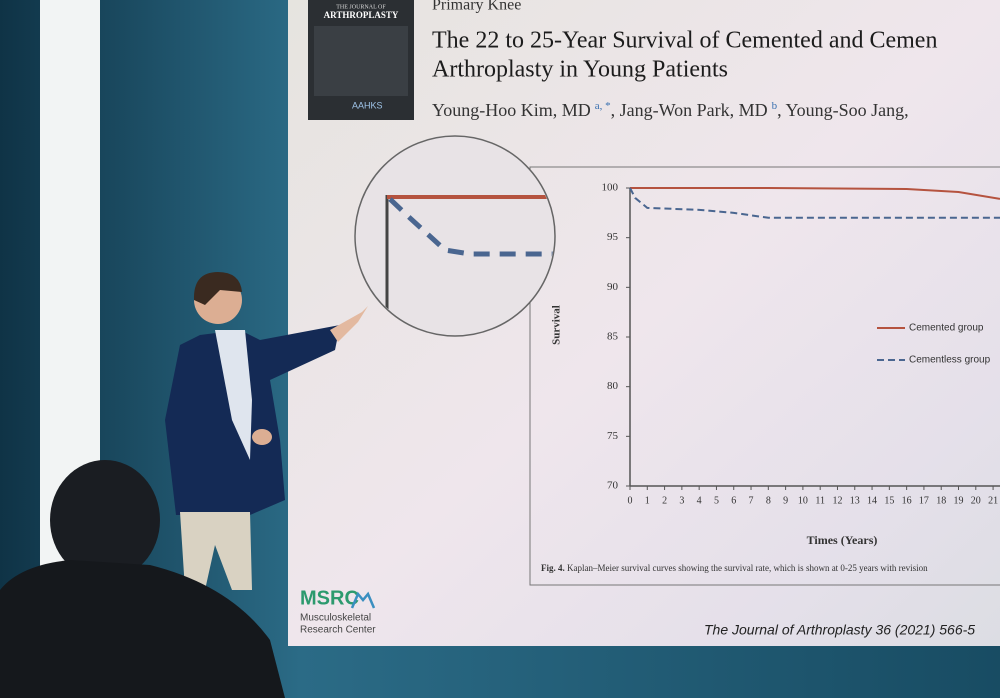 Image resolution: width=1000 pixels, height=698 pixels. Describe the element at coordinates (142, 579) in the screenshot. I see `audience-member` at that location.